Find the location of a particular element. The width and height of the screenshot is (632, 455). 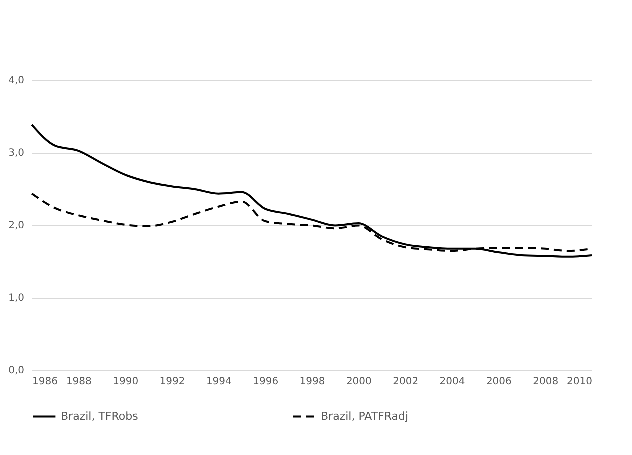

x-tick-label: 2008 is located at coordinates (546, 382).